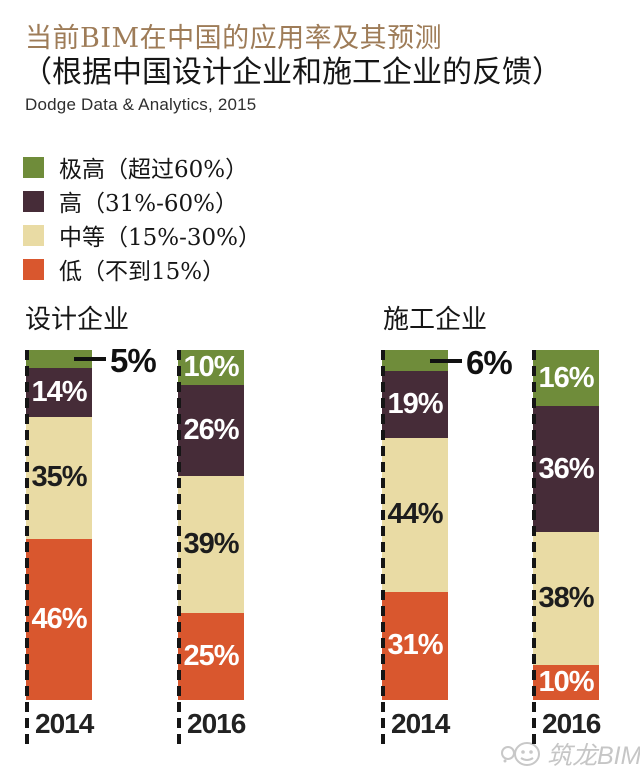  What do you see at coordinates (141, 104) in the screenshot?
I see `source-note: Dodge Data & Analytics, 2015` at bounding box center [141, 104].